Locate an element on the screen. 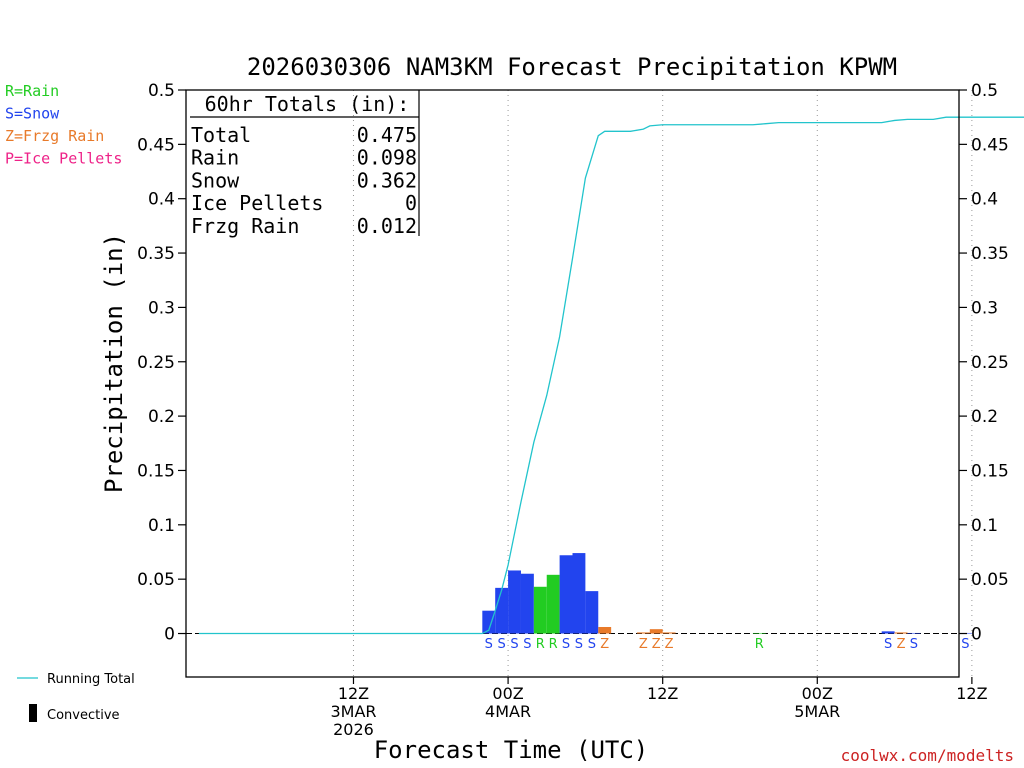  type-legend-item: P=Ice Pellets is located at coordinates (63, 159).